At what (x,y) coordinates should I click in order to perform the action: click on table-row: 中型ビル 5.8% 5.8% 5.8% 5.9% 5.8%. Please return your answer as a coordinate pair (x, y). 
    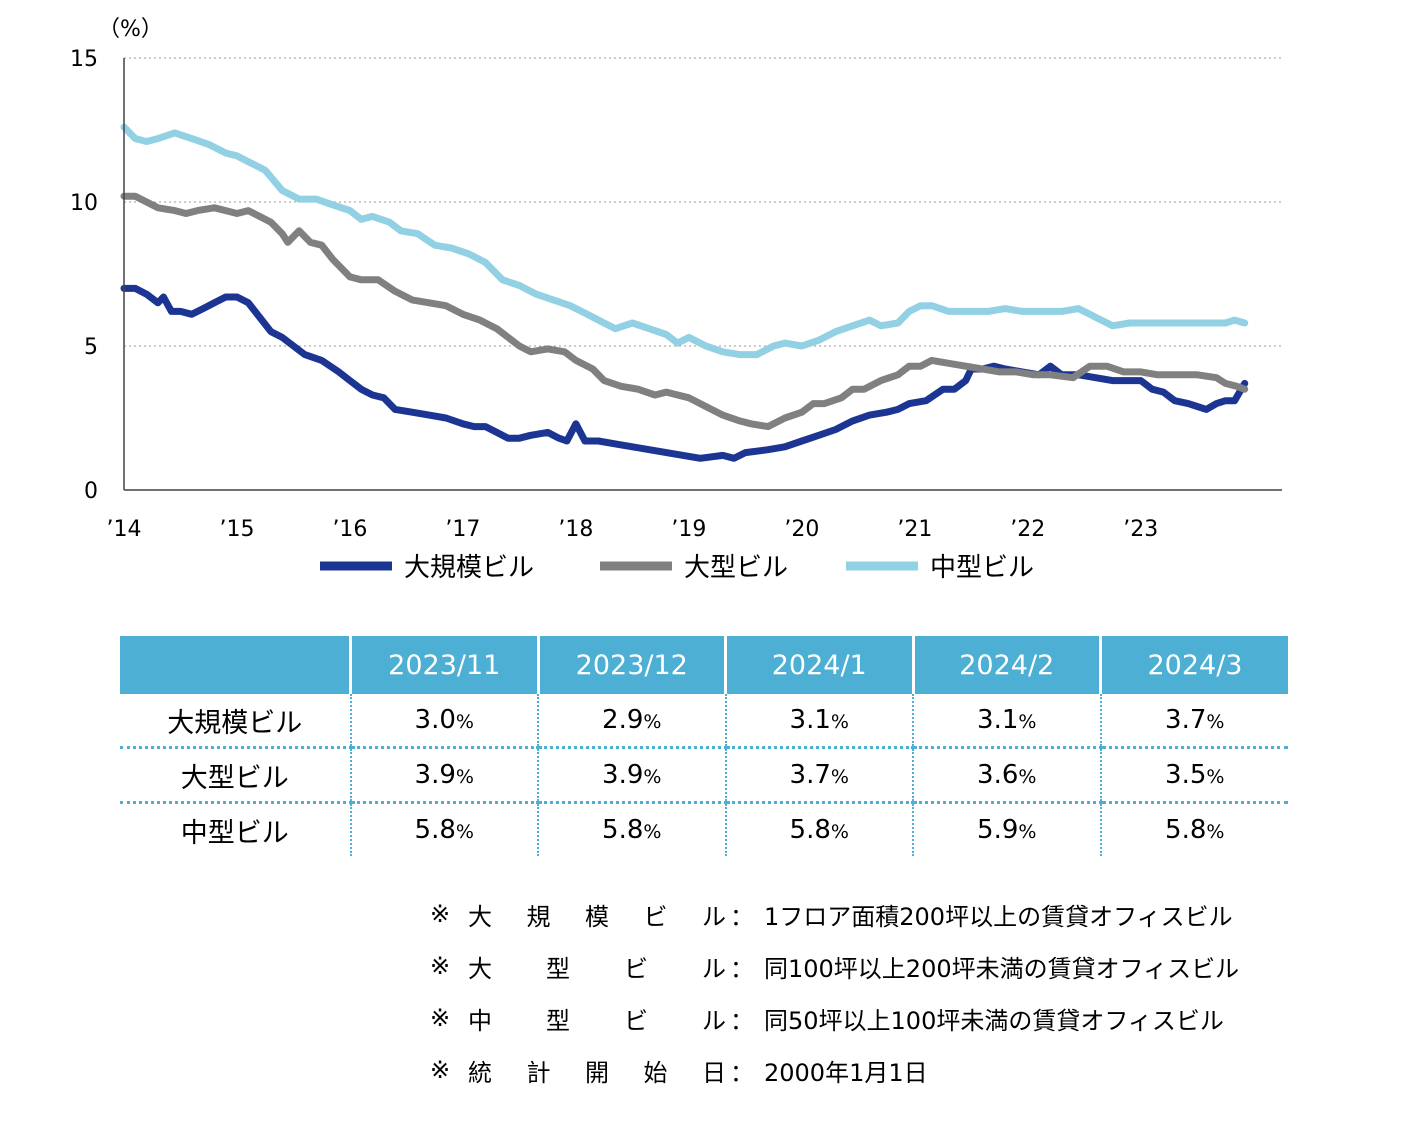
    Looking at the image, I should click on (704, 828).